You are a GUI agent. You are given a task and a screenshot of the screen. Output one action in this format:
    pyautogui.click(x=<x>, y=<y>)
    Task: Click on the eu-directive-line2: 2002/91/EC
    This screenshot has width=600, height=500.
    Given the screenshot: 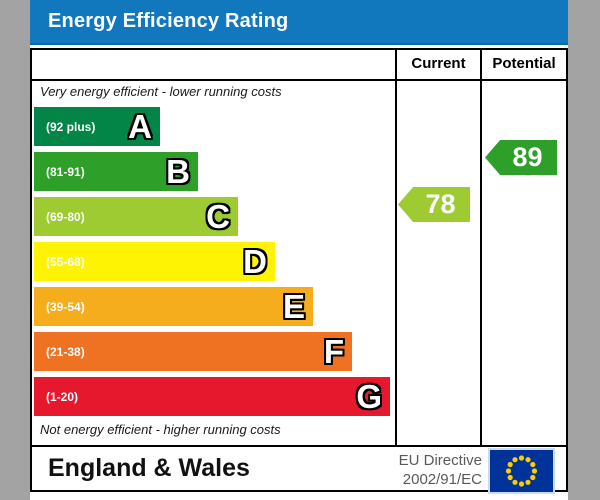 What is the action you would take?
    pyautogui.click(x=442, y=479)
    